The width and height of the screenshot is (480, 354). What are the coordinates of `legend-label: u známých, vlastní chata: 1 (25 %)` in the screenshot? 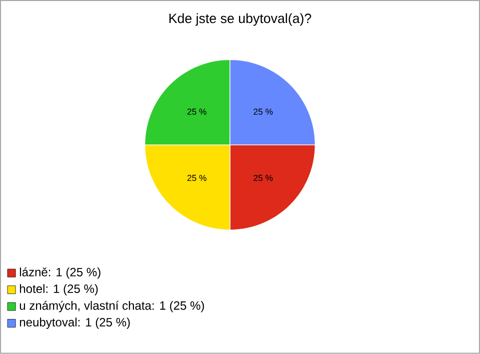 It's located at (112, 306).